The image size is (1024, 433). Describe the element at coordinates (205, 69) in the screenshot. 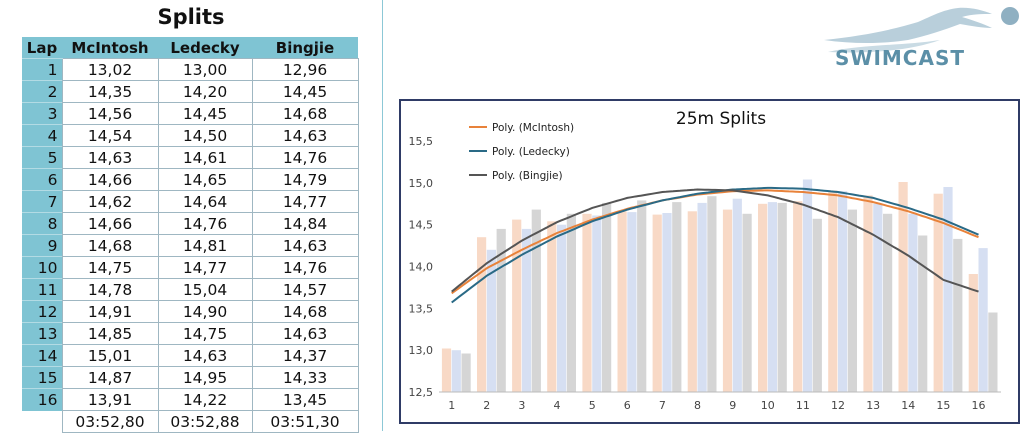

I see `cell-ledecky: 13,00` at that location.